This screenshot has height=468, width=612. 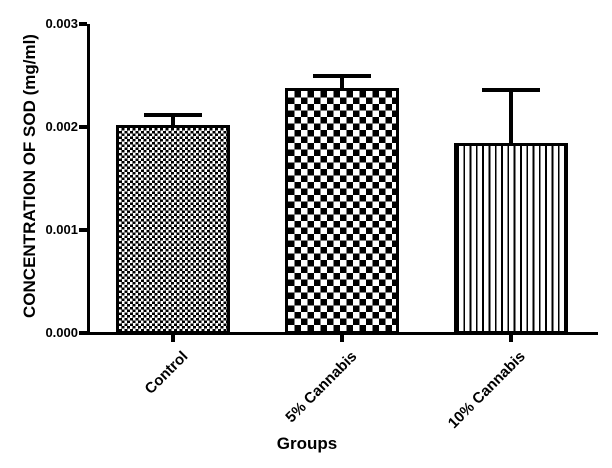 What do you see at coordinates (511, 338) in the screenshot?
I see `x-tick-mark-10pct-cannabis` at bounding box center [511, 338].